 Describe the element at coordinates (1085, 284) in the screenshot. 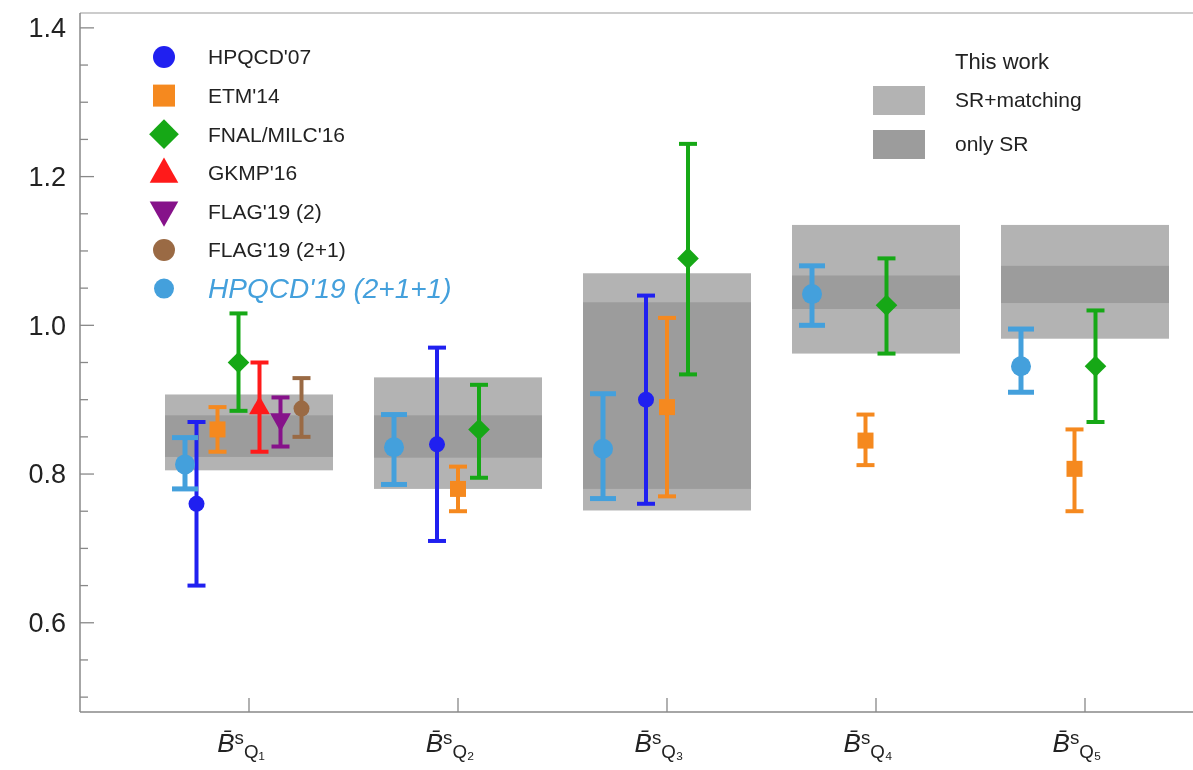

I see `bar` at that location.